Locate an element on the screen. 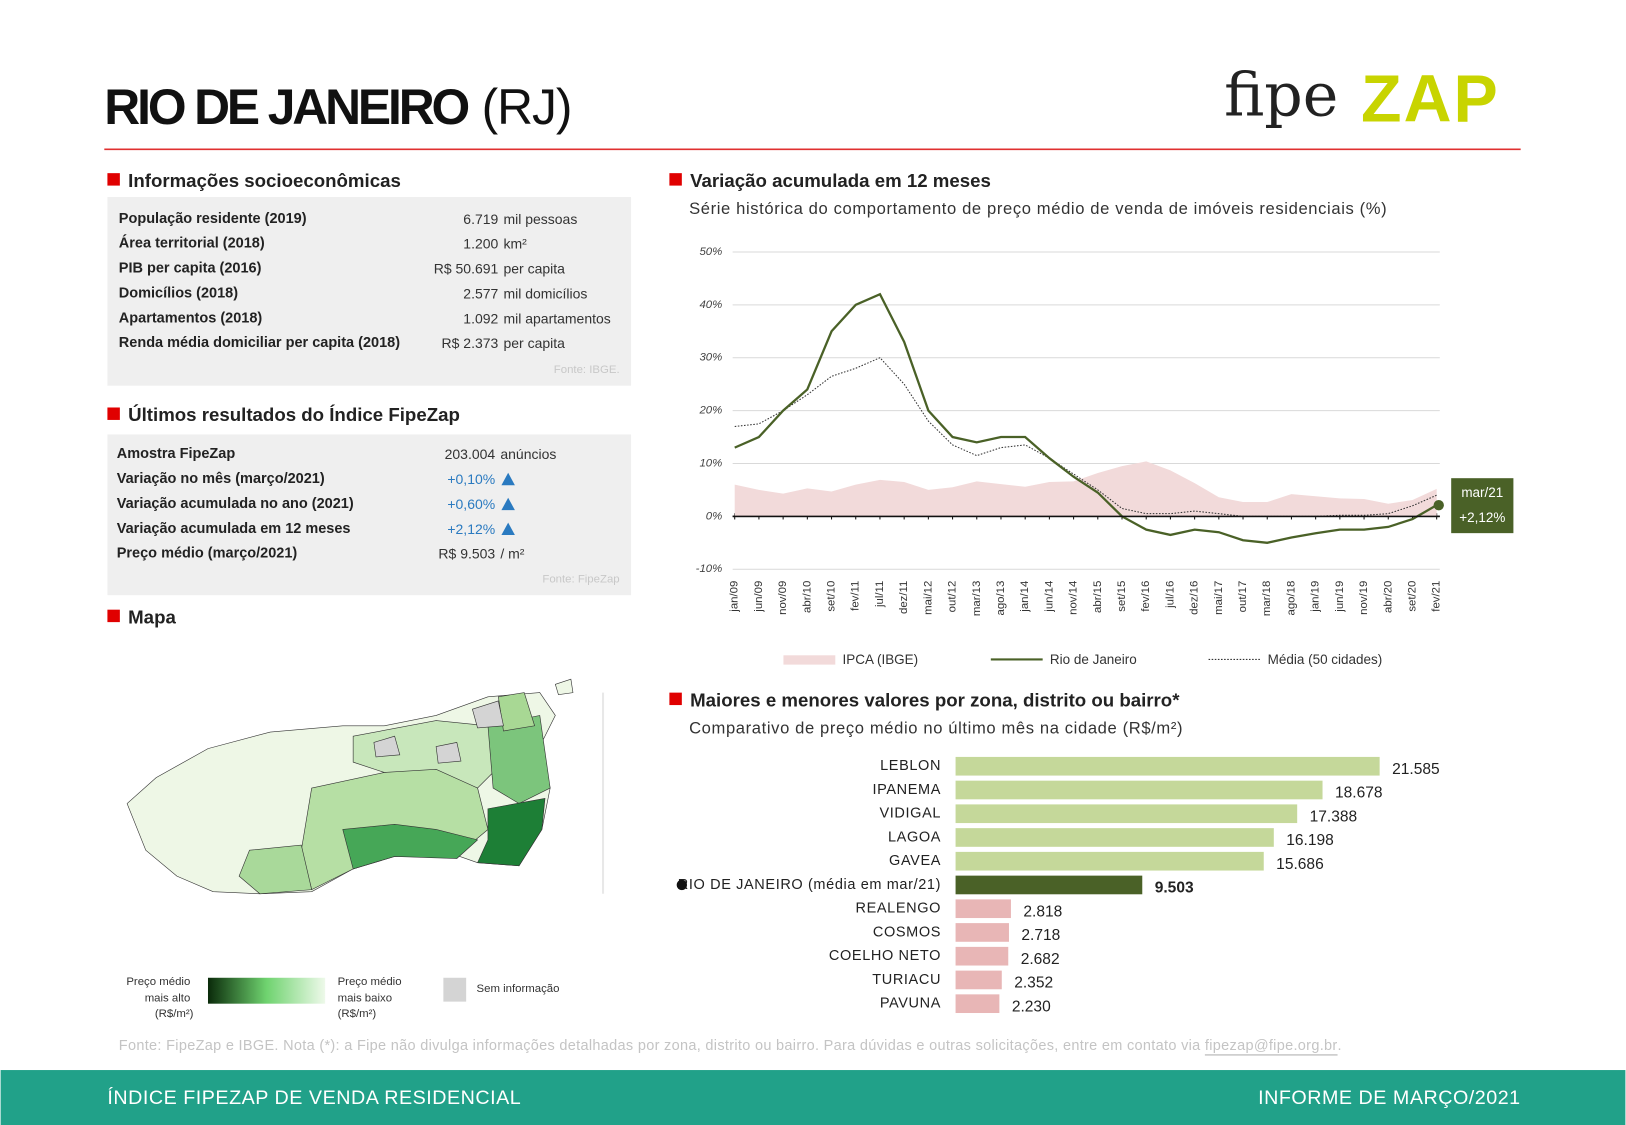 This screenshot has width=1626, height=1125. row-label: Variação acumulada em 12 meses is located at coordinates (234, 529).